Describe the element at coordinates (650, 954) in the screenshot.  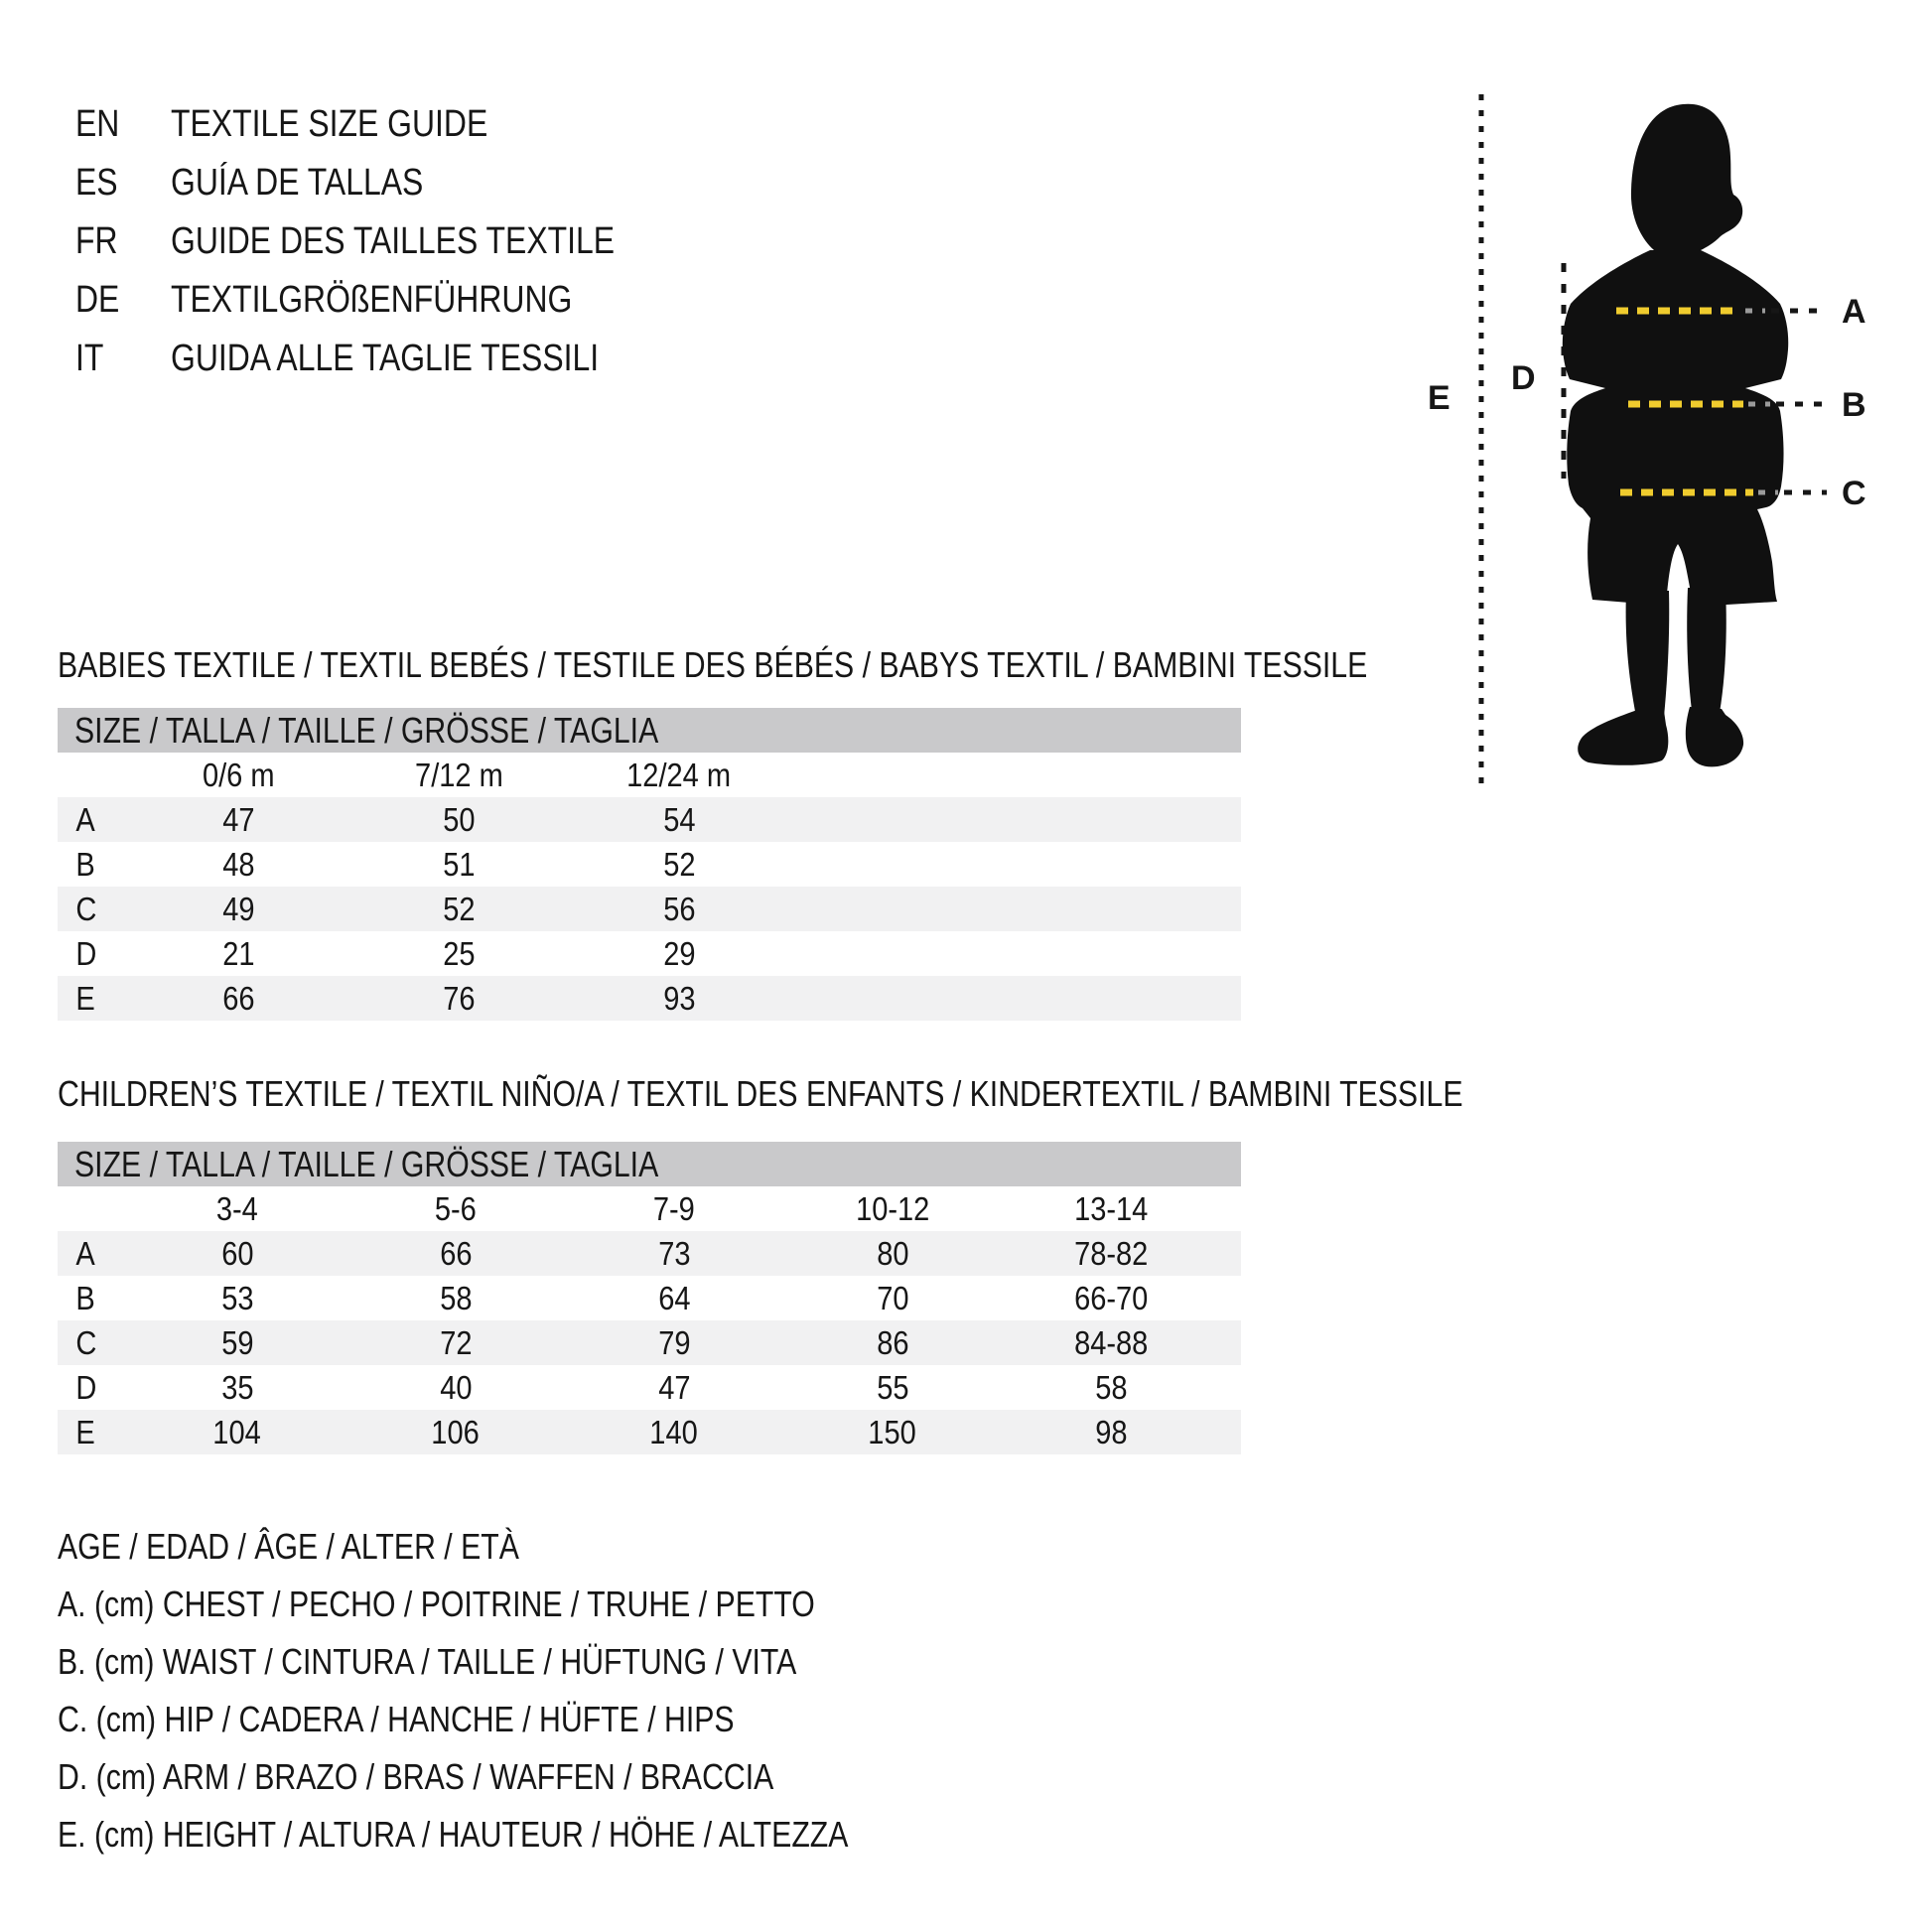
I see `table-row: D 21 25 29` at that location.